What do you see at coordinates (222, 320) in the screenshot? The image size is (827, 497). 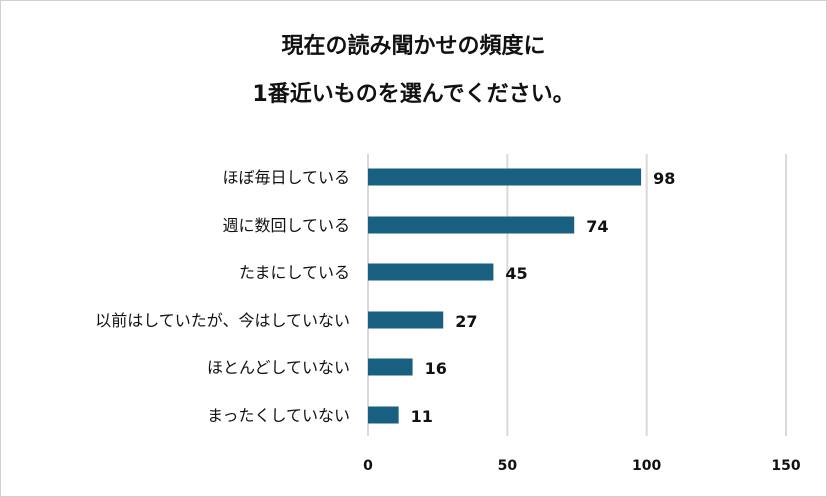 I see `category-label: 以前はしていたが、今はしていない` at bounding box center [222, 320].